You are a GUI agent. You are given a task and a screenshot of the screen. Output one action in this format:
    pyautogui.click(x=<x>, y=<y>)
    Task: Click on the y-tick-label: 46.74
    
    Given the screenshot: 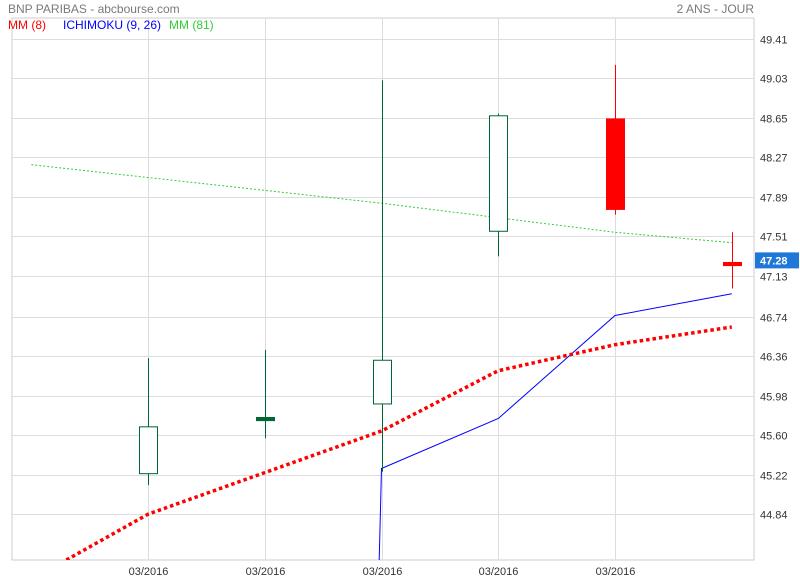 What is the action you would take?
    pyautogui.click(x=774, y=319)
    